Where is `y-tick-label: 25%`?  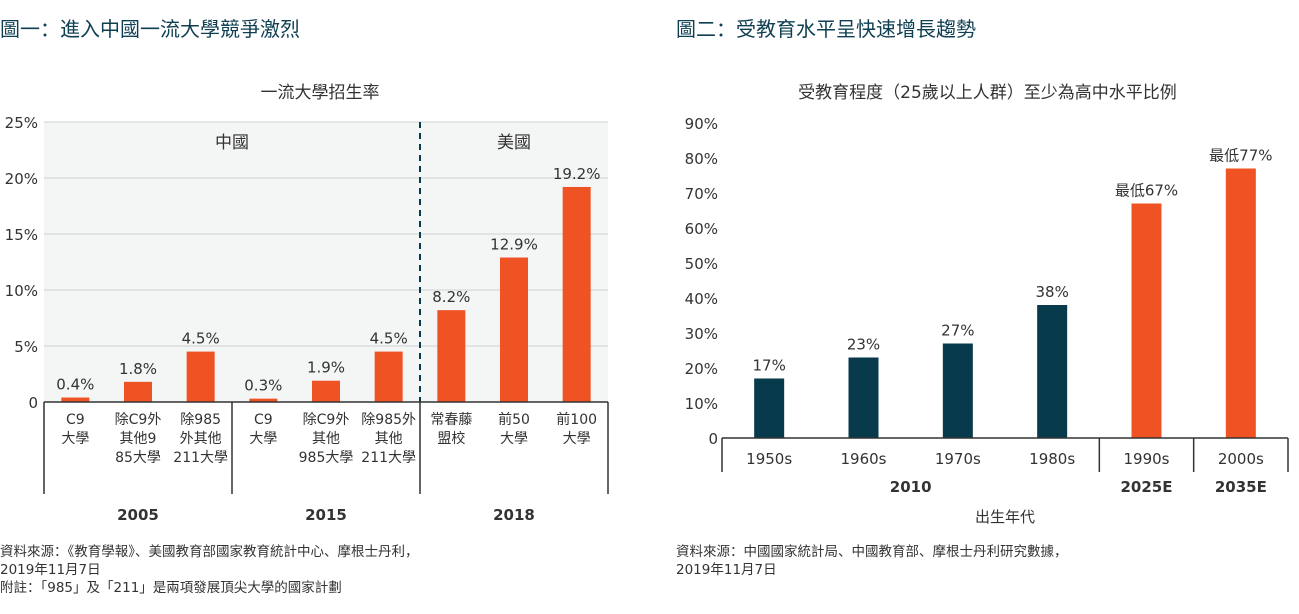
y-tick-label: 25% is located at coordinates (21, 123).